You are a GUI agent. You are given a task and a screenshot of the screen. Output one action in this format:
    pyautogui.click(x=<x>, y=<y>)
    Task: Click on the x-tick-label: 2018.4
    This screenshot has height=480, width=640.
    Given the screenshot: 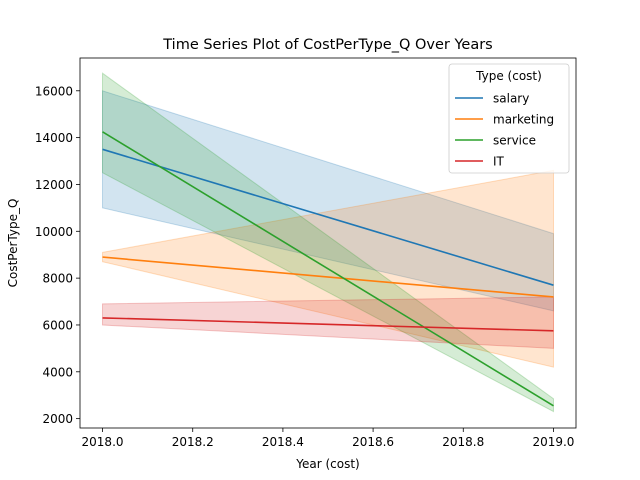 What is the action you would take?
    pyautogui.click(x=283, y=442)
    